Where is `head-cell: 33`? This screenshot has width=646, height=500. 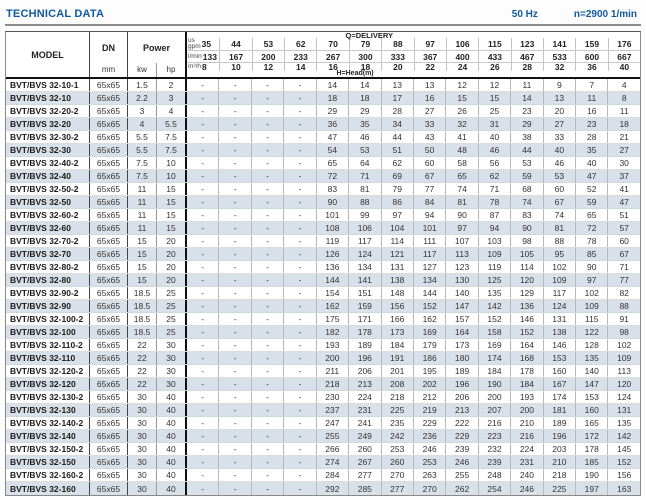
head-cell: 33 is located at coordinates (428, 124).